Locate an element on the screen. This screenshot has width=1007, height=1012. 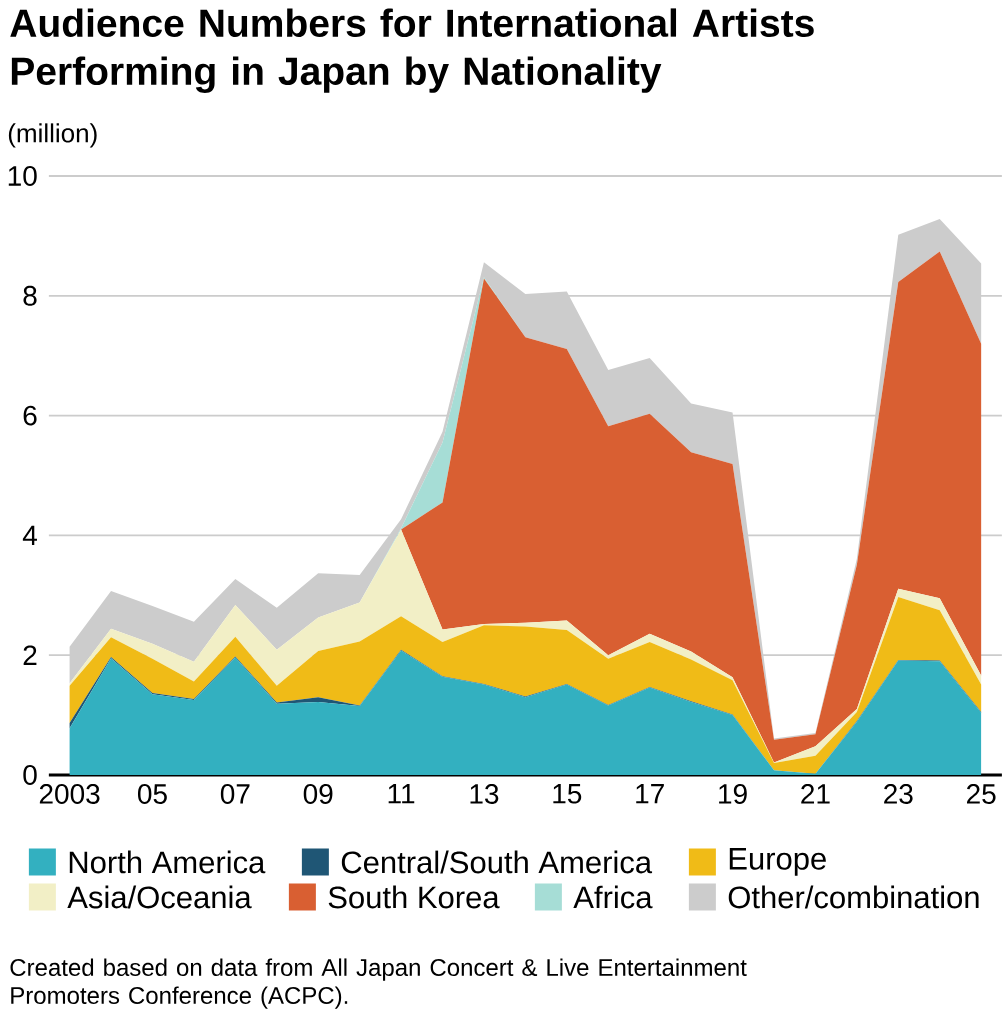
legend-label: South Korea is located at coordinates (414, 897).